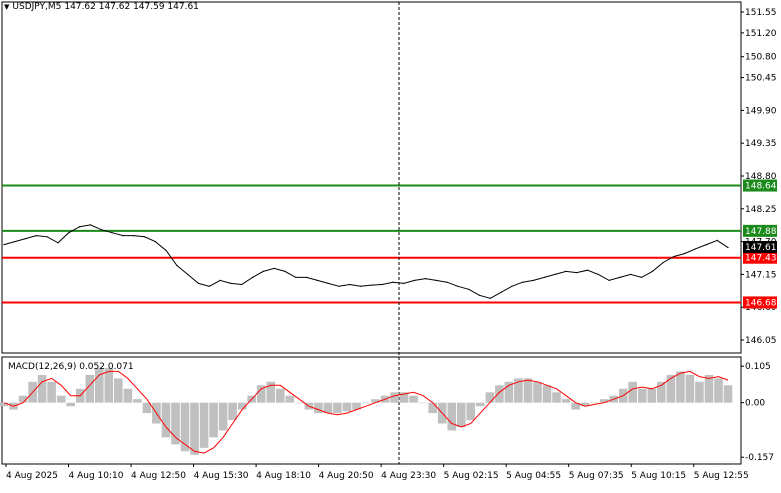 The image size is (781, 493). I want to click on price-y-tick-label-9: 147.15, so click(761, 275).